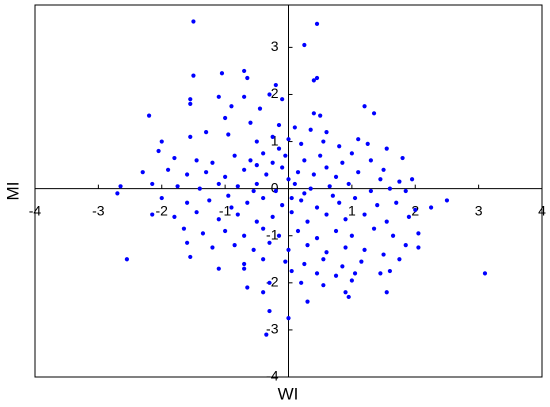 This screenshot has width=550, height=407. I want to click on y-tick-label: -1, so click(272, 234).